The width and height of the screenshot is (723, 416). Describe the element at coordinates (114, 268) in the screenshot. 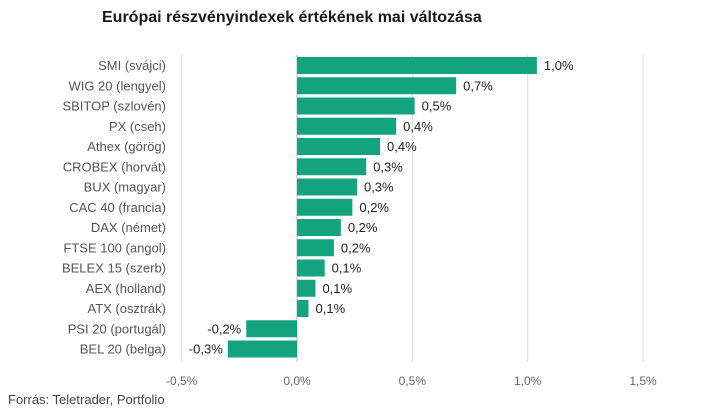

I see `category-label: BELEX 15 (szerb)` at that location.